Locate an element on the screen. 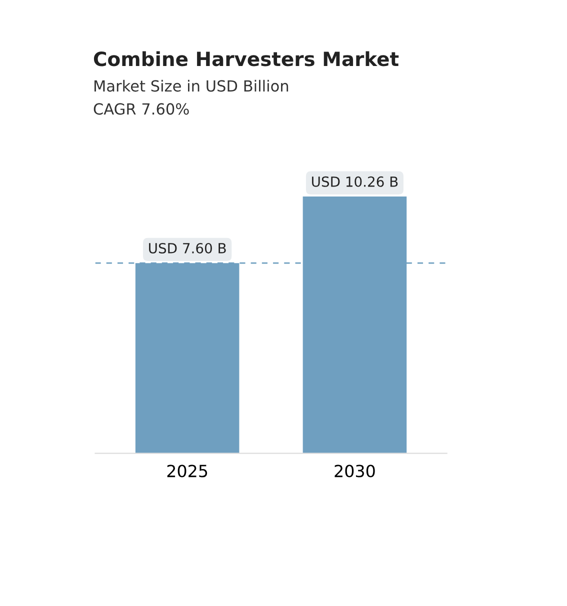 The height and width of the screenshot is (606, 567). chart-title: Combine Harvesters Market is located at coordinates (246, 58).